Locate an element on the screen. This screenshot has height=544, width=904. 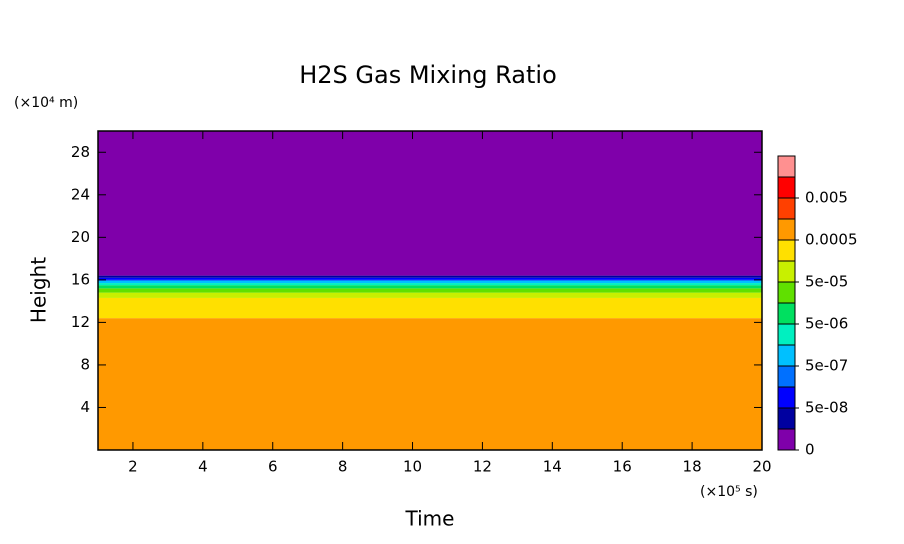
colorbar-label: 5e-07 is located at coordinates (826, 366).